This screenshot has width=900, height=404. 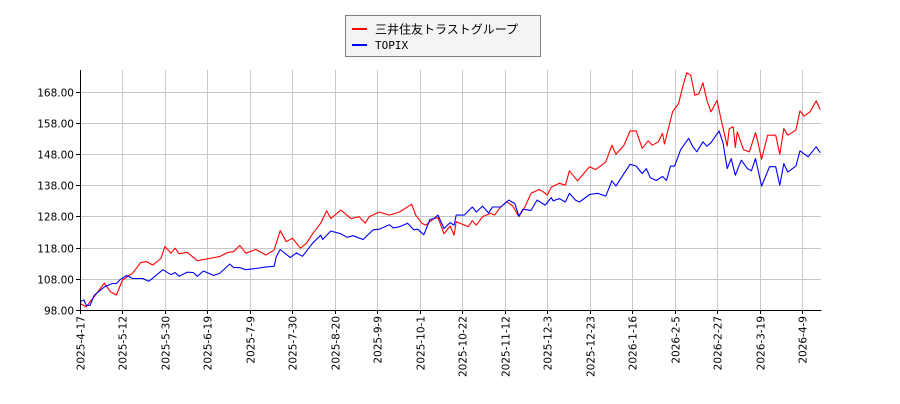 What do you see at coordinates (82, 343) in the screenshot?
I see `x-tick-label: 2025-4-17` at bounding box center [82, 343].